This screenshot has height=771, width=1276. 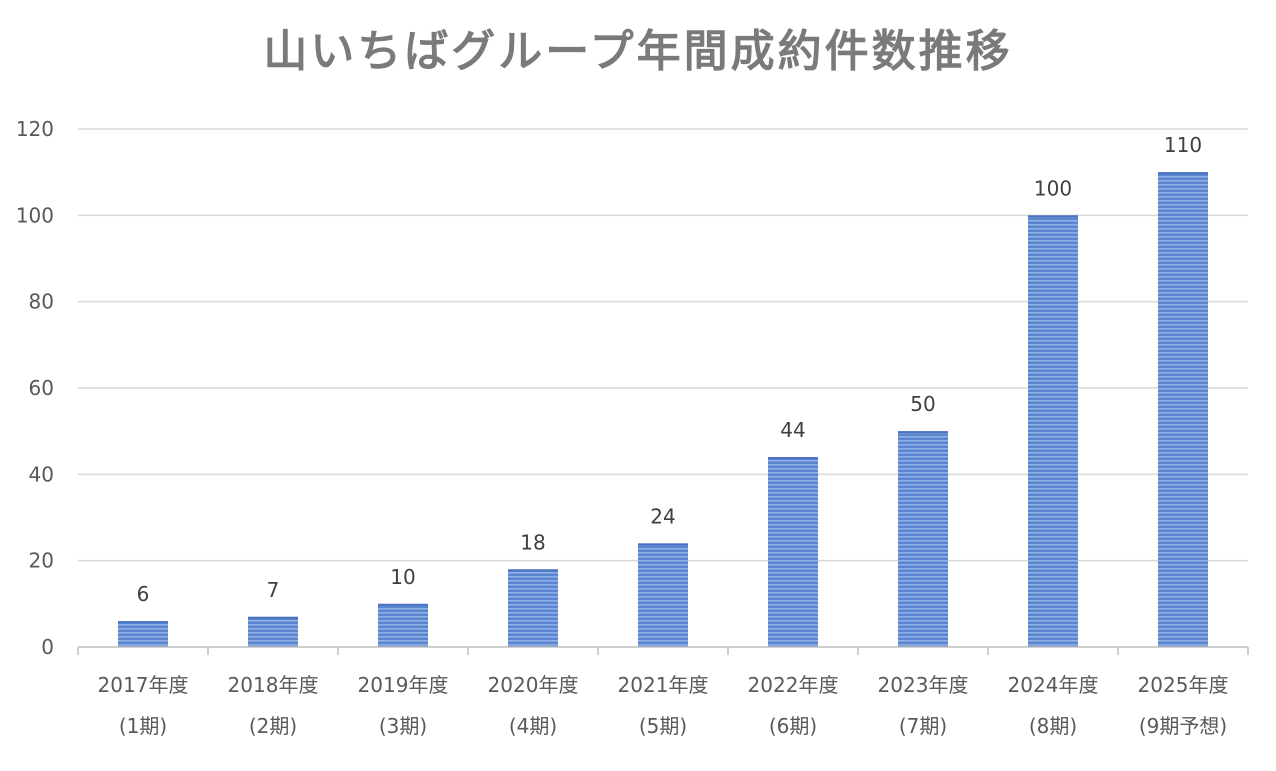 I want to click on x-category-label: 2025年度, so click(x=1183, y=685).